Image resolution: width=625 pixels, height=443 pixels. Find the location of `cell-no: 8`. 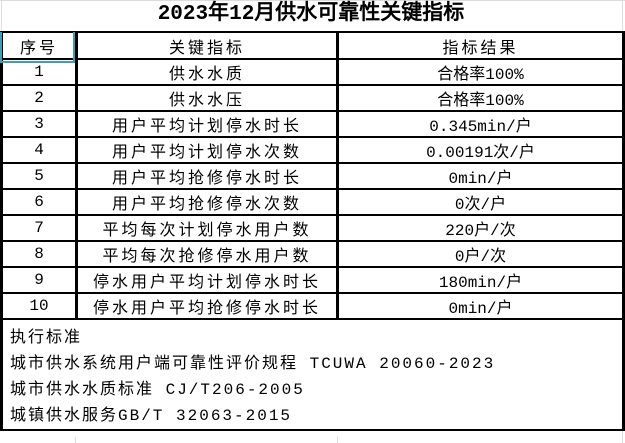

cell-no: 8 is located at coordinates (39, 254).